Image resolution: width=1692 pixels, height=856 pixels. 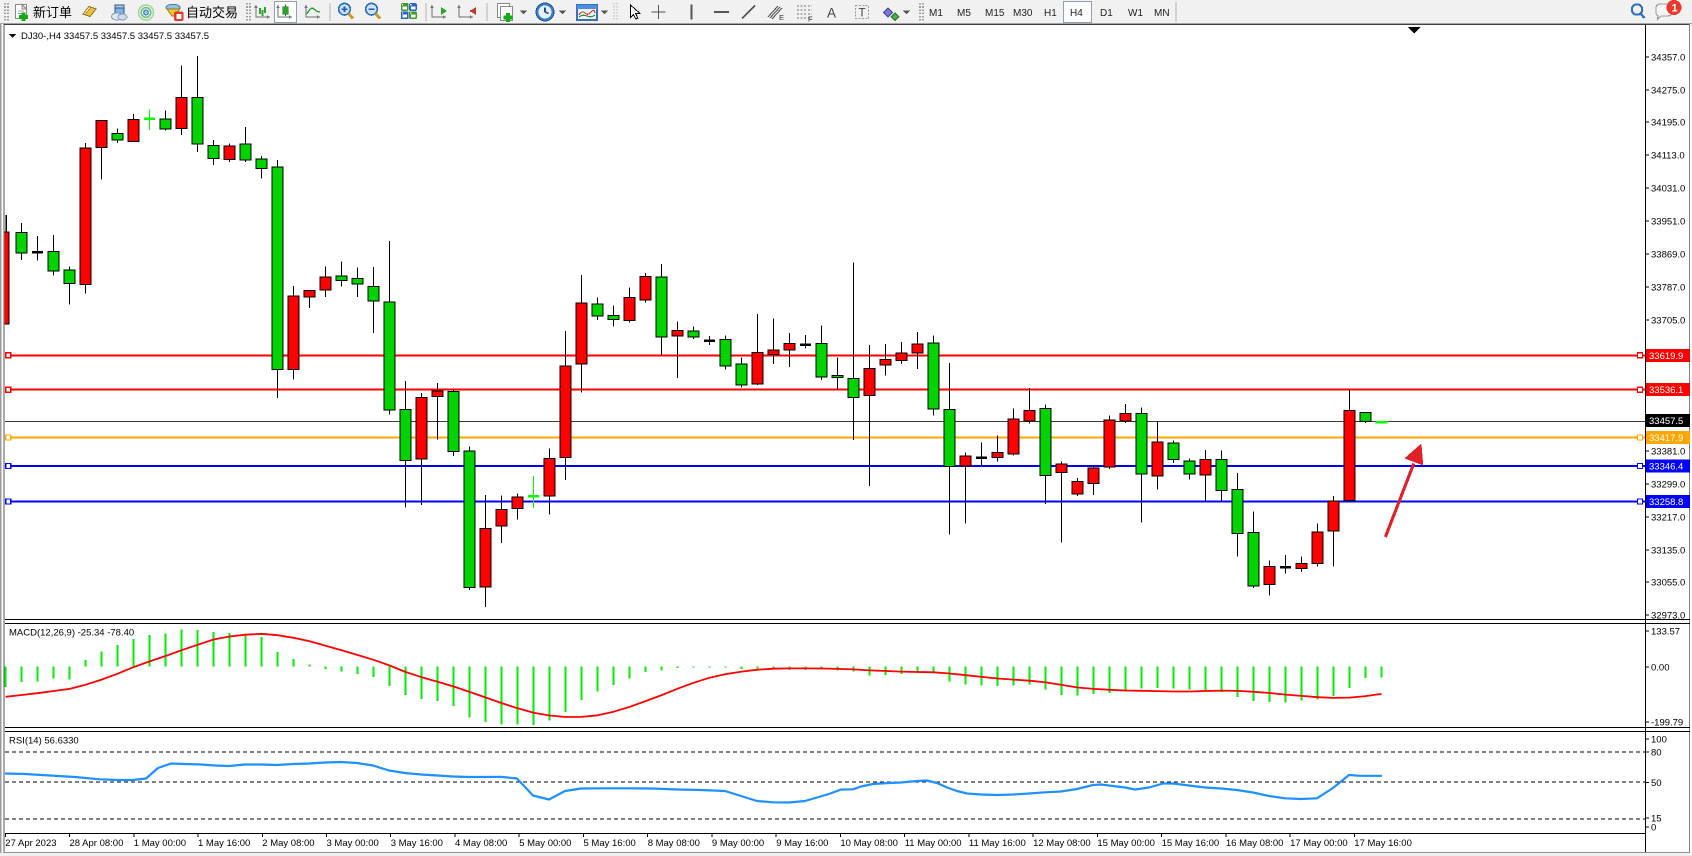 What do you see at coordinates (1666, 467) in the screenshot?
I see `svg-text: 33346.4` at bounding box center [1666, 467].